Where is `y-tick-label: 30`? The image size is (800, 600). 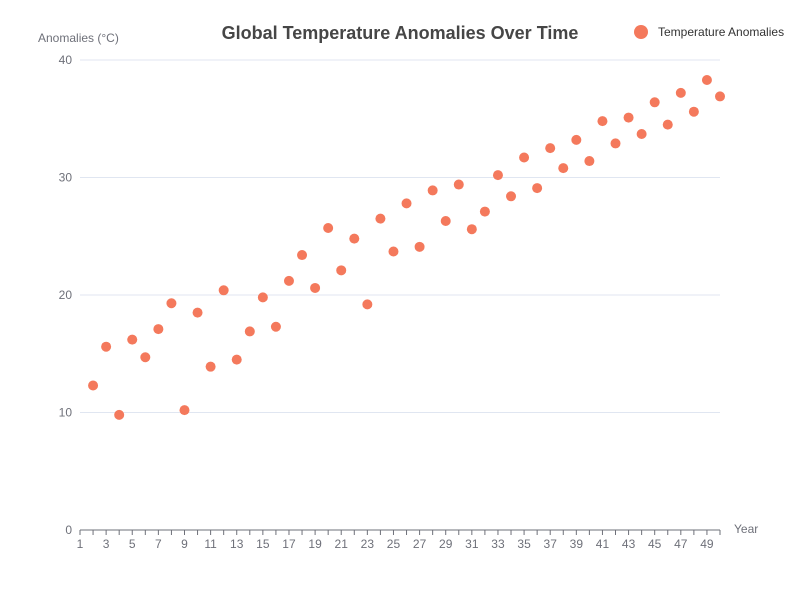
y-tick-label: 30 is located at coordinates (66, 178).